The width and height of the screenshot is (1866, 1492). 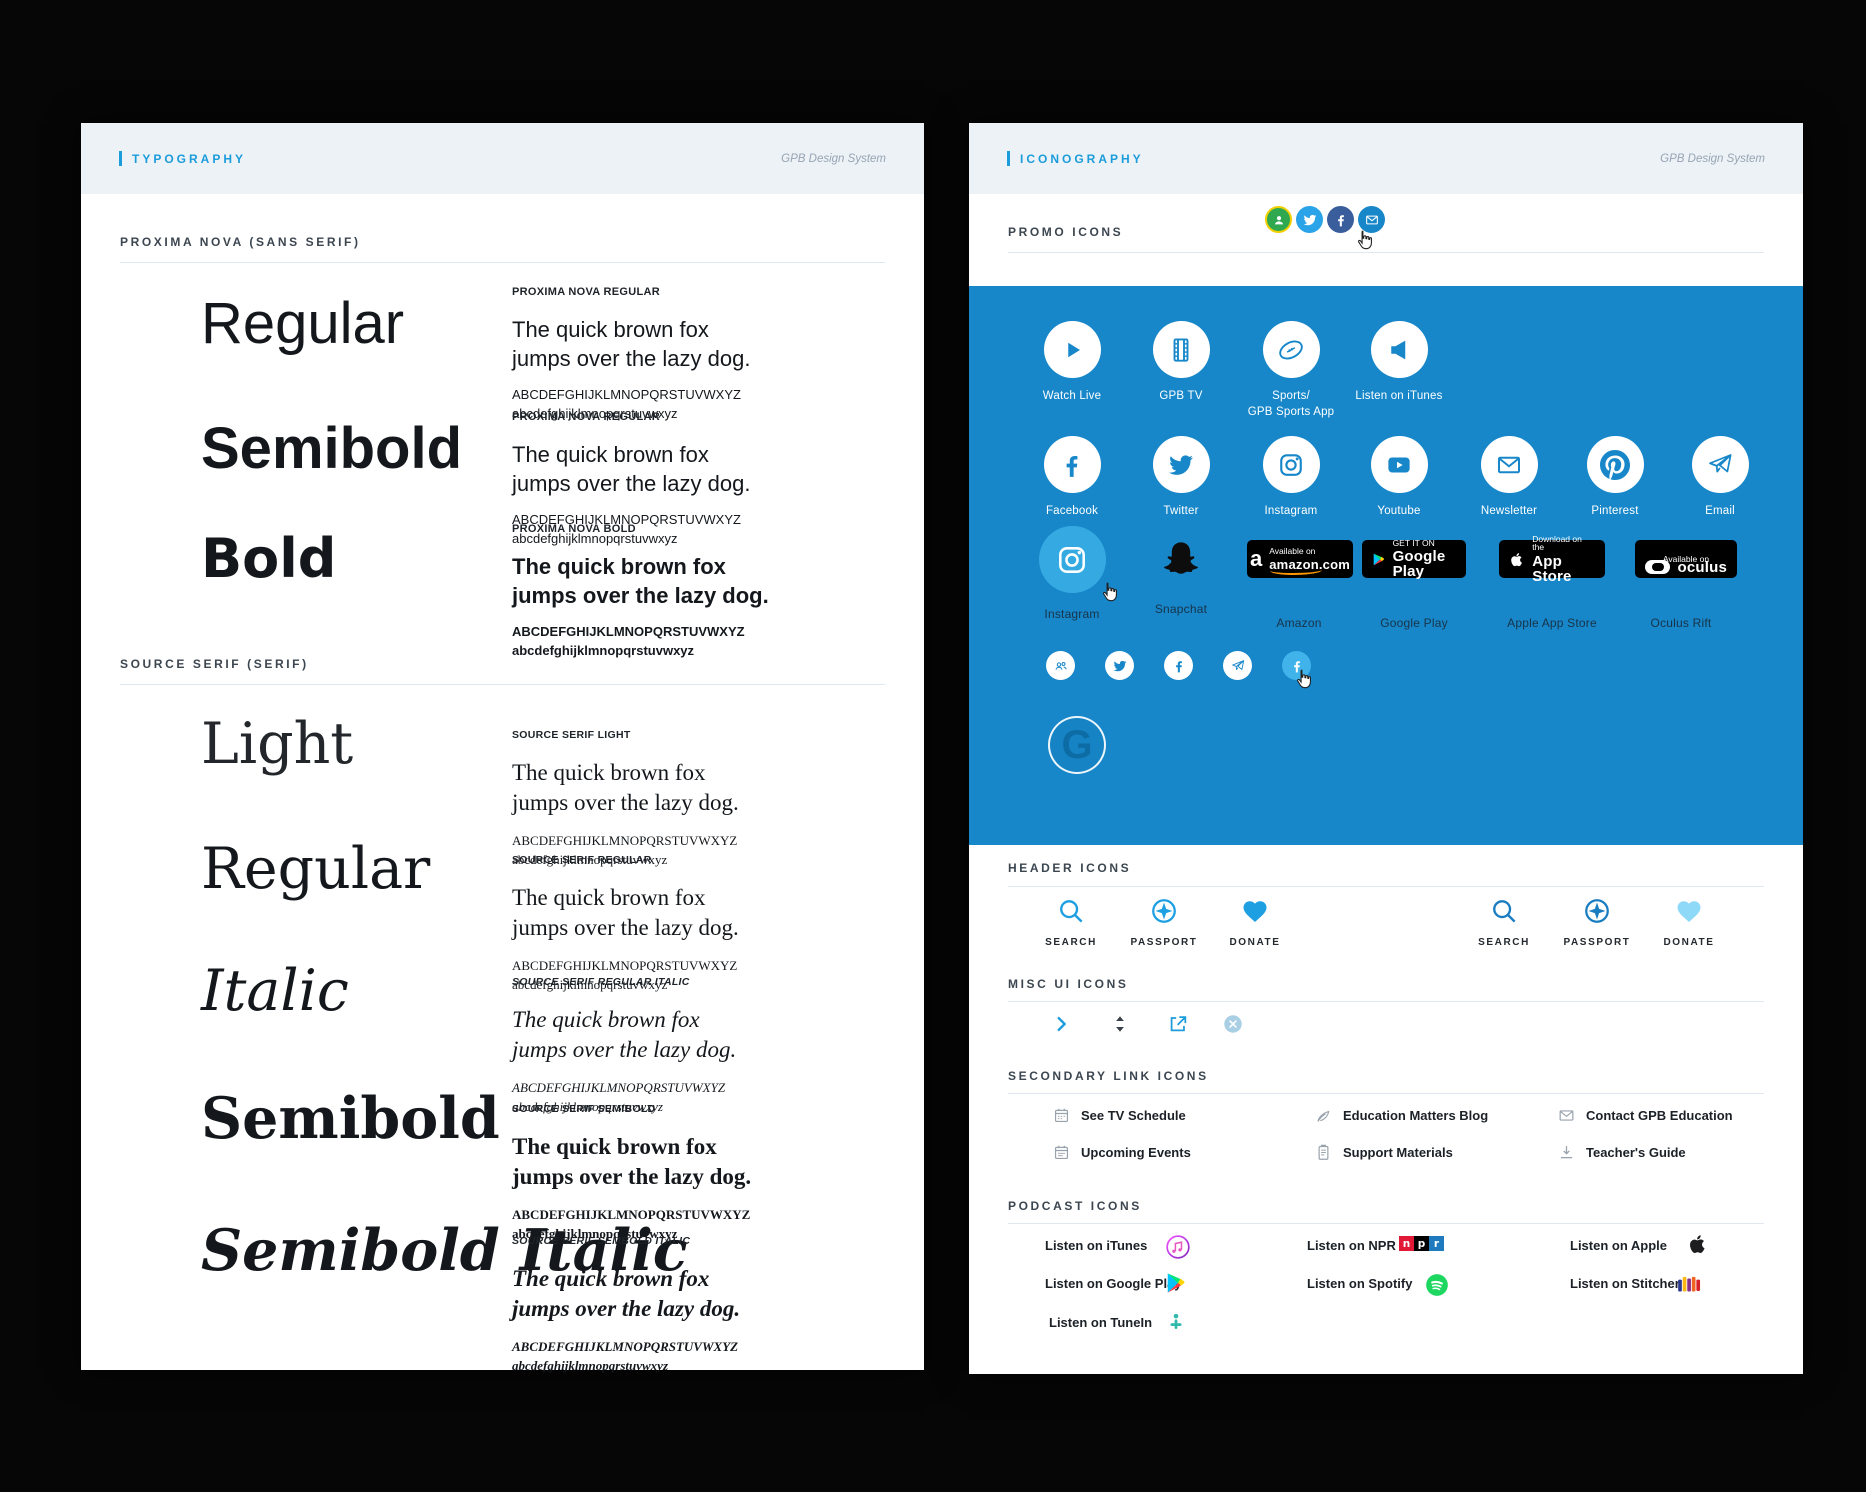 What do you see at coordinates (1291, 464) in the screenshot?
I see `instagram-icon` at bounding box center [1291, 464].